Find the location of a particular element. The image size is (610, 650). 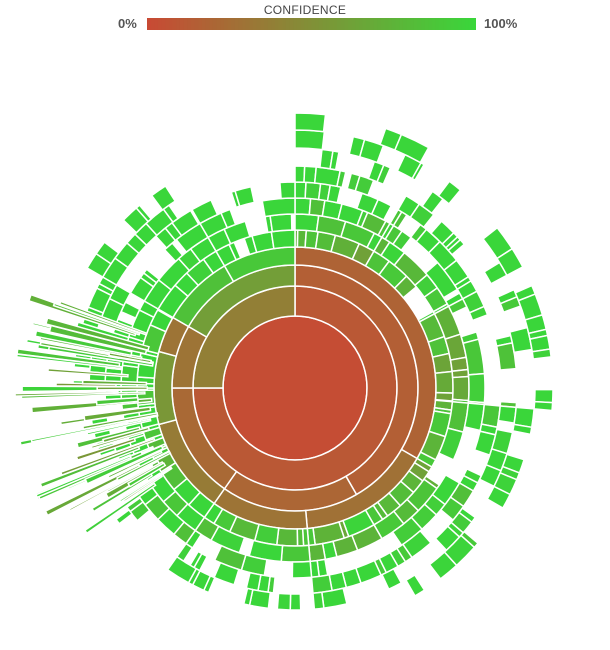

legend-gradient-bar is located at coordinates (311, 24).